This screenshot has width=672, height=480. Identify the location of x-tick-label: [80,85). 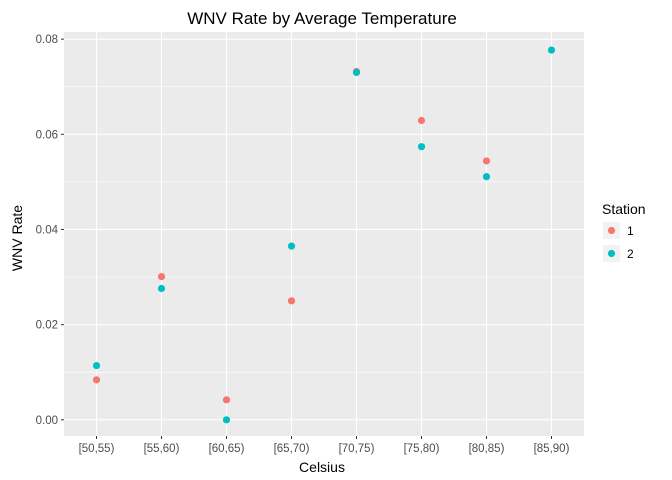
(487, 449).